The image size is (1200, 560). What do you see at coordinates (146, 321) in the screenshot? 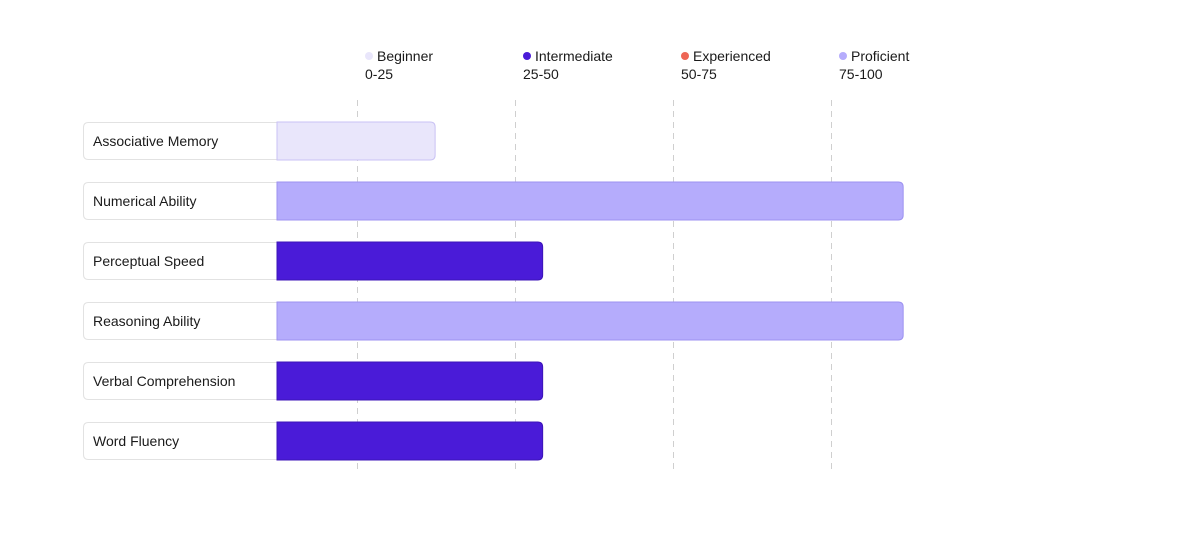
I see `category-label: Reasoning Ability` at bounding box center [146, 321].